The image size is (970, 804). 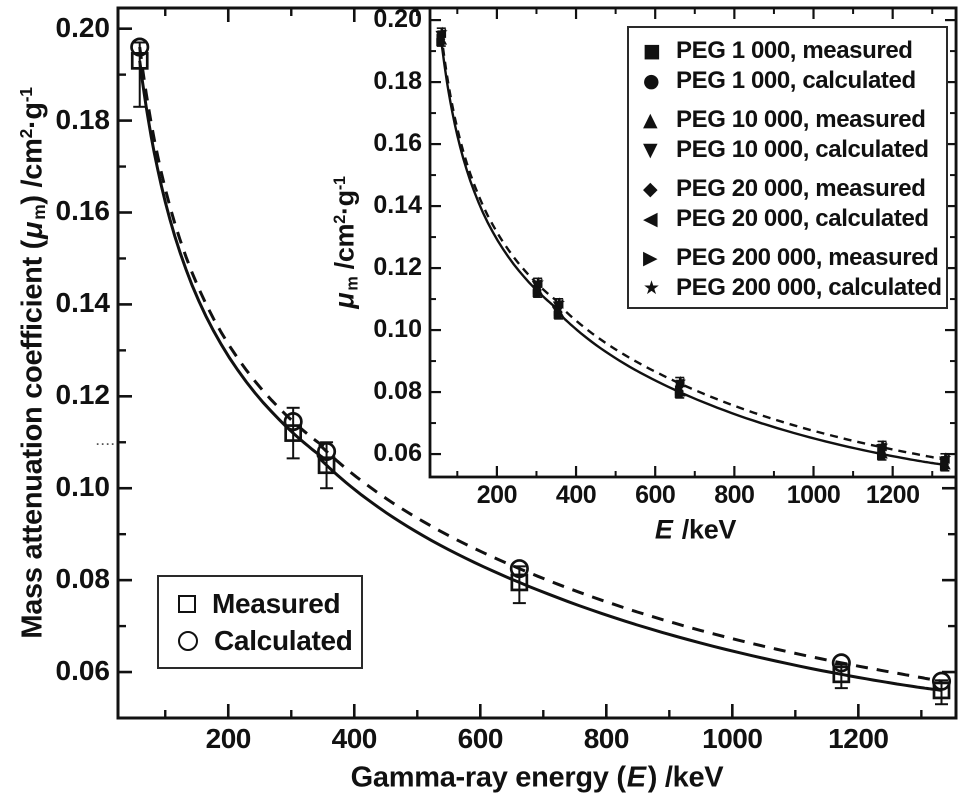 I want to click on main-x-tick-label: 400, so click(x=354, y=738).